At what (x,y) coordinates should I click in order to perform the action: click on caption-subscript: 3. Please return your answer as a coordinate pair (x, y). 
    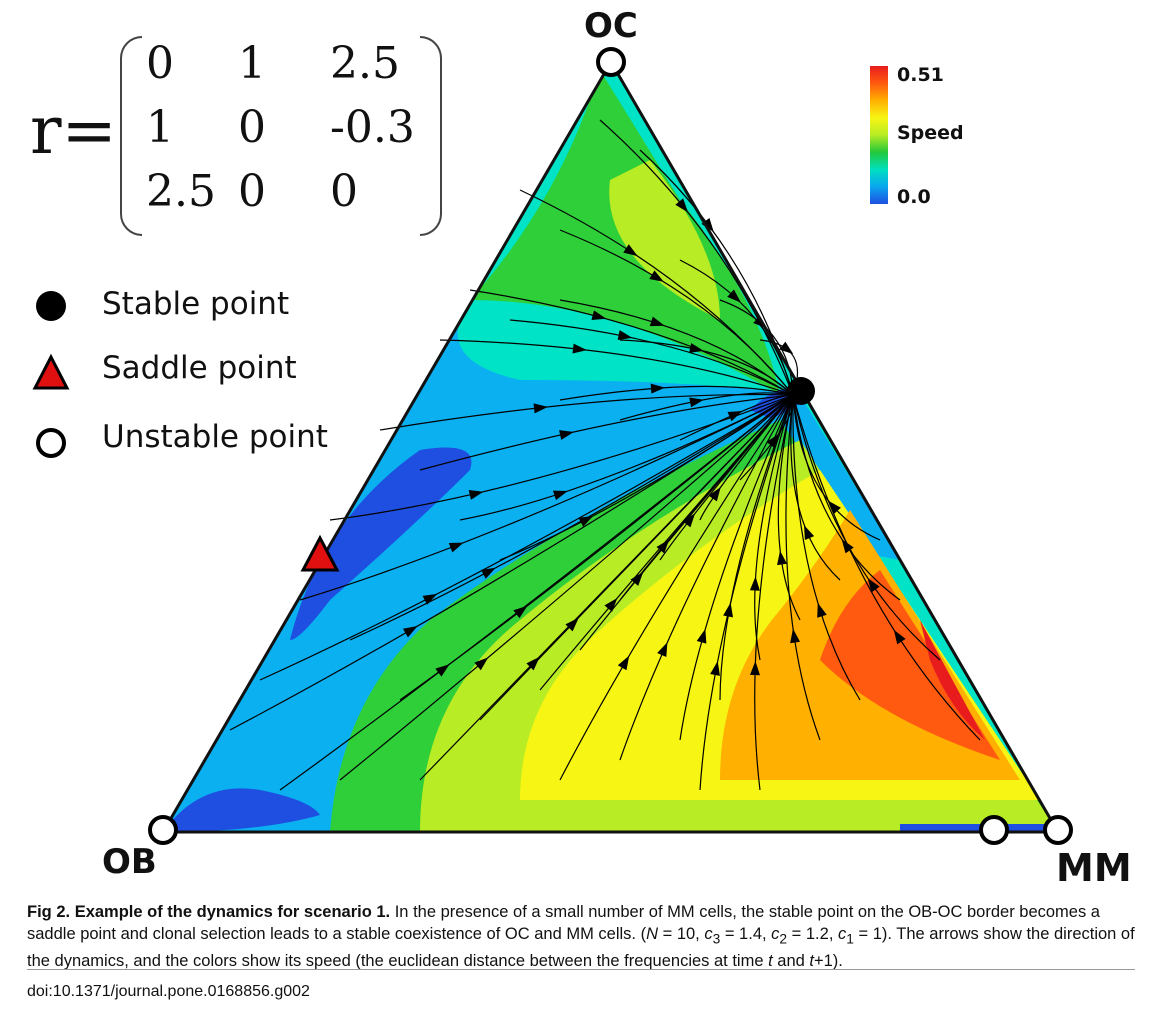
    Looking at the image, I should click on (716, 939).